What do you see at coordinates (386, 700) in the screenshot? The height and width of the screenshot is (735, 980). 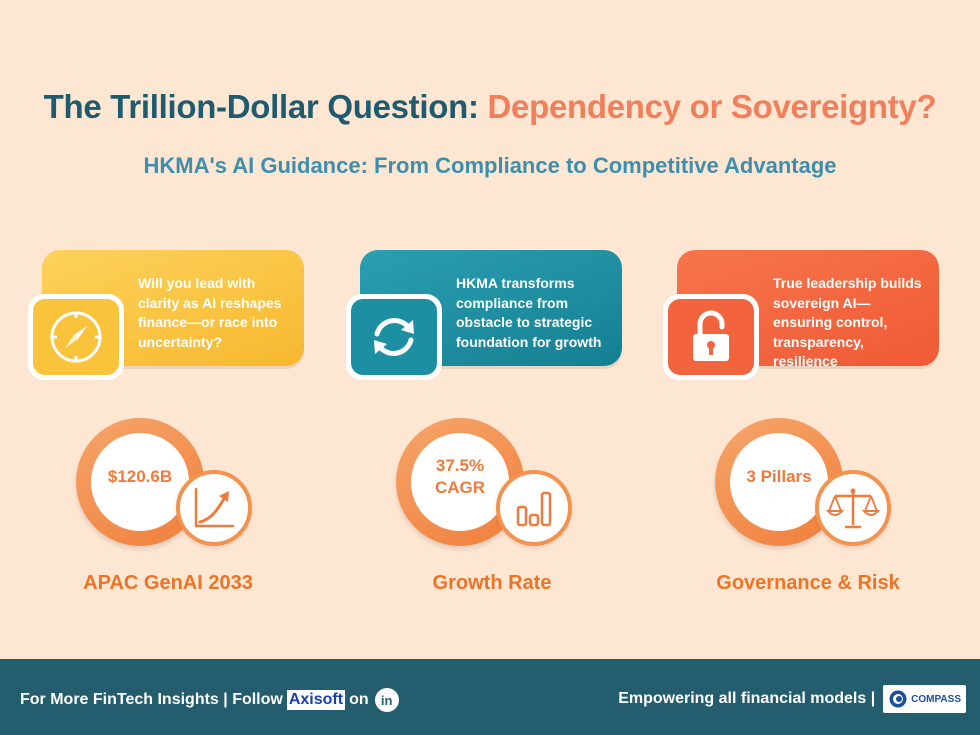 I see `linkedin-icon: in` at bounding box center [386, 700].